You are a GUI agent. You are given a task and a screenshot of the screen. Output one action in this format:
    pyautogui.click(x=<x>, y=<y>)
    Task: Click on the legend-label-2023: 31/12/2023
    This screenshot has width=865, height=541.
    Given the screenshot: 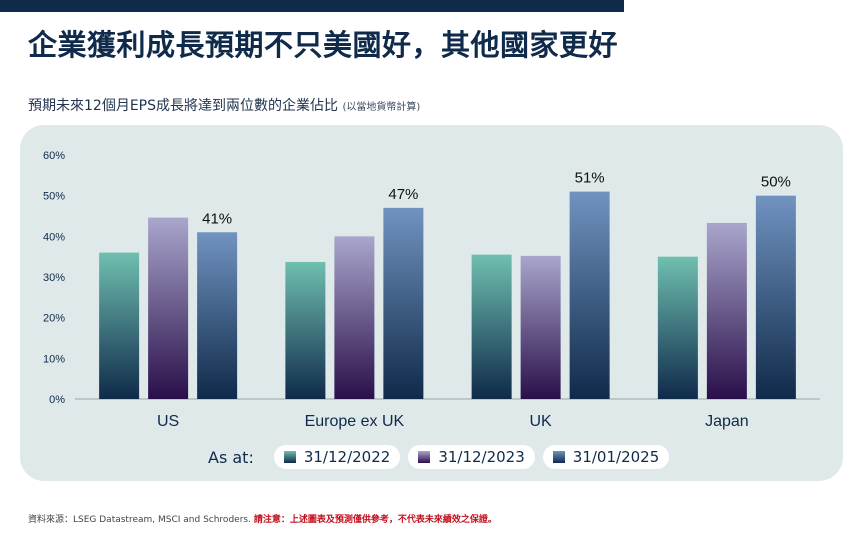 What is the action you would take?
    pyautogui.click(x=481, y=457)
    